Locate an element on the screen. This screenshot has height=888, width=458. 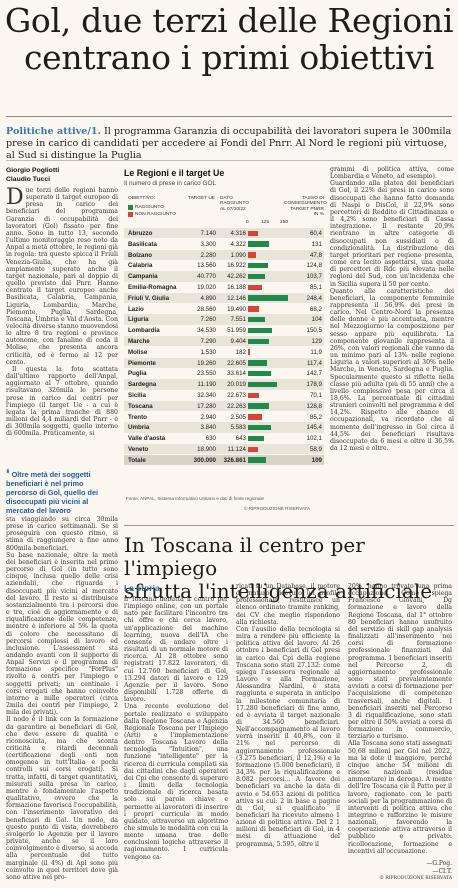
row-region: Sicilia is located at coordinates (137, 395).